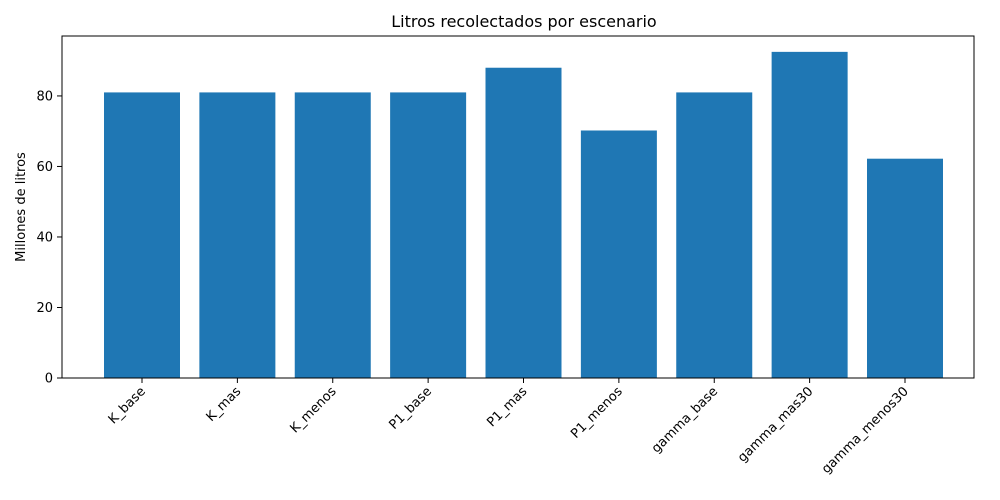 This screenshot has width=1000, height=500. I want to click on x-tick-label: K_base, so click(127, 405).